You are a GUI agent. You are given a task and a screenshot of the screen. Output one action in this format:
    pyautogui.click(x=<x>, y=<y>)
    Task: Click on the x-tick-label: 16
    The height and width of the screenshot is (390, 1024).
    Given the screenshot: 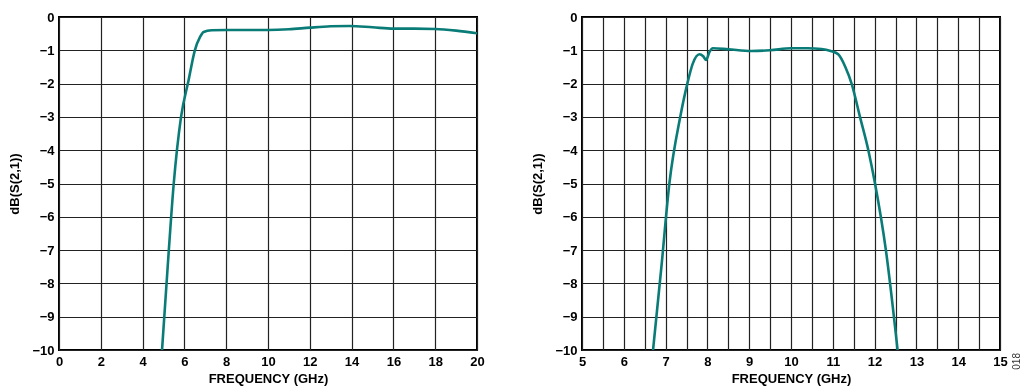 What is the action you would take?
    pyautogui.click(x=394, y=361)
    